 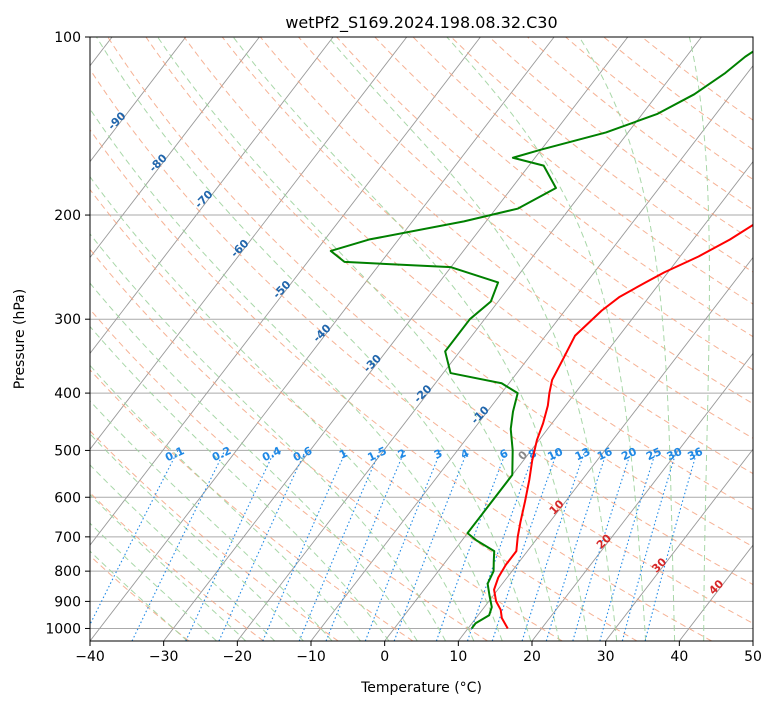 What do you see at coordinates (653, 454) in the screenshot?
I see `mixing-ratio-label: 25` at bounding box center [653, 454].